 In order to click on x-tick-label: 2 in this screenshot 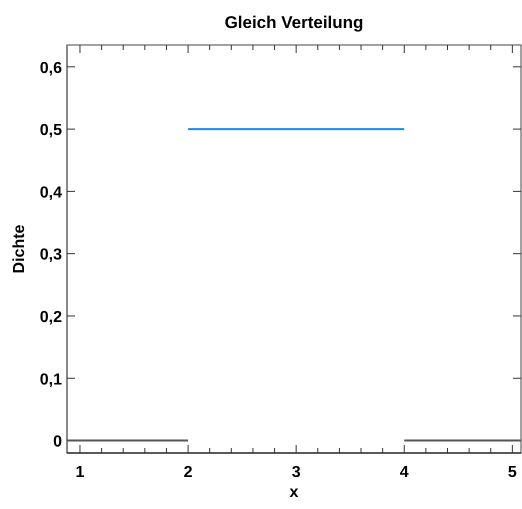, I will do `click(188, 472)`.